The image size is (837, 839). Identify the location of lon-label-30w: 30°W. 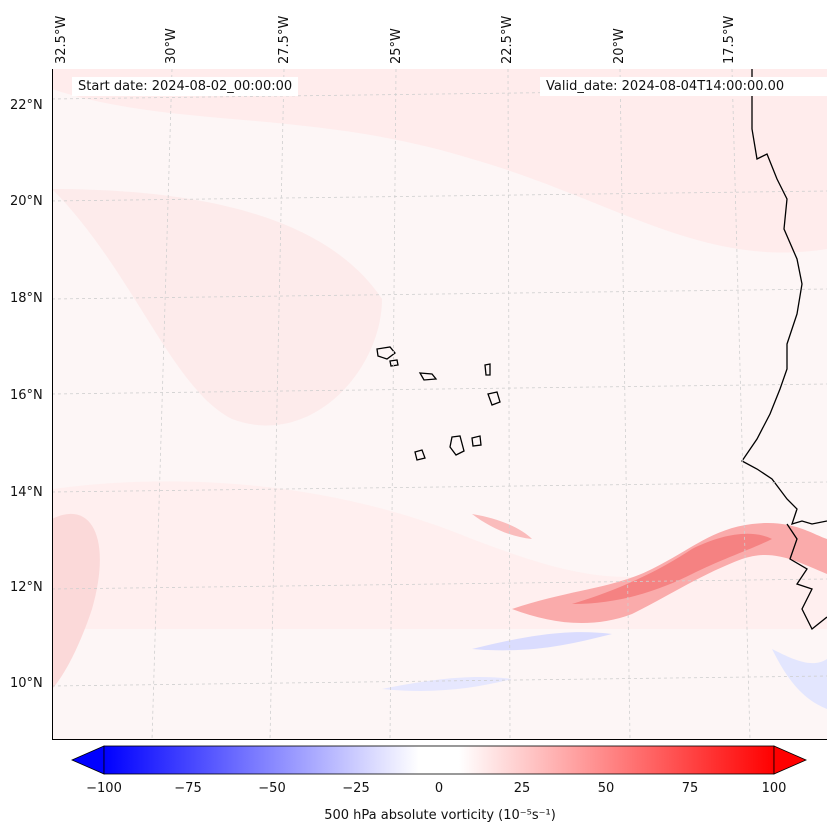
(171, 46).